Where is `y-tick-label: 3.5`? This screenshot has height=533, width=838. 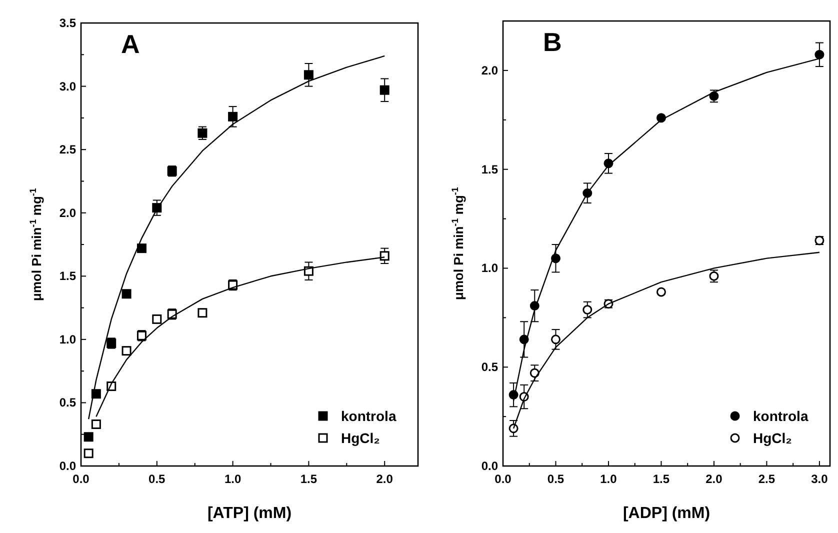 y-tick-label: 3.5 is located at coordinates (67, 23).